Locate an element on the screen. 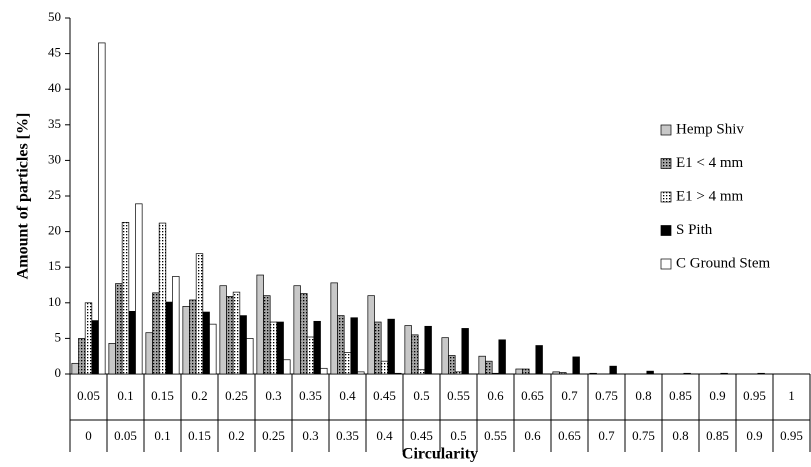 Image resolution: width=811 pixels, height=467 pixels. y-tick-label: 35 is located at coordinates (54, 123).